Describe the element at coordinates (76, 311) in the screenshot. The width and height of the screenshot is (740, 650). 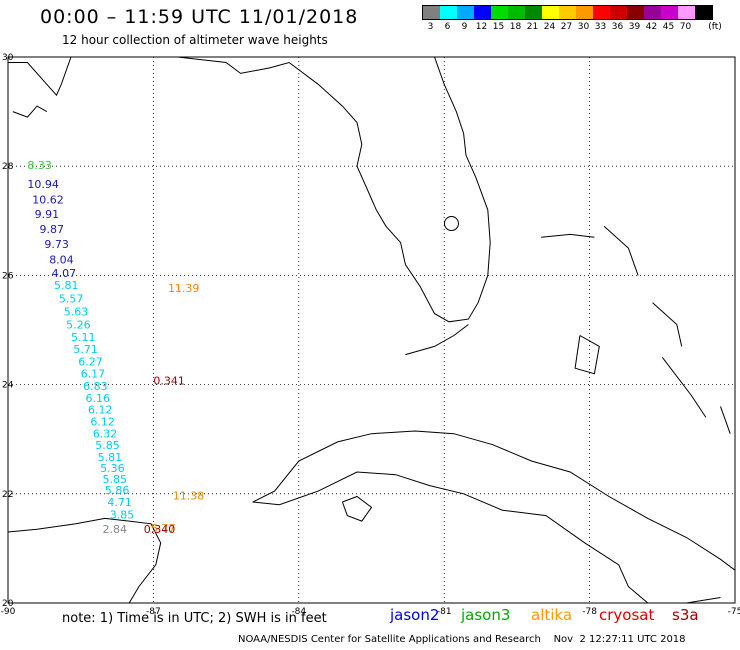
I see `wave-height-label: 5.63` at that location.